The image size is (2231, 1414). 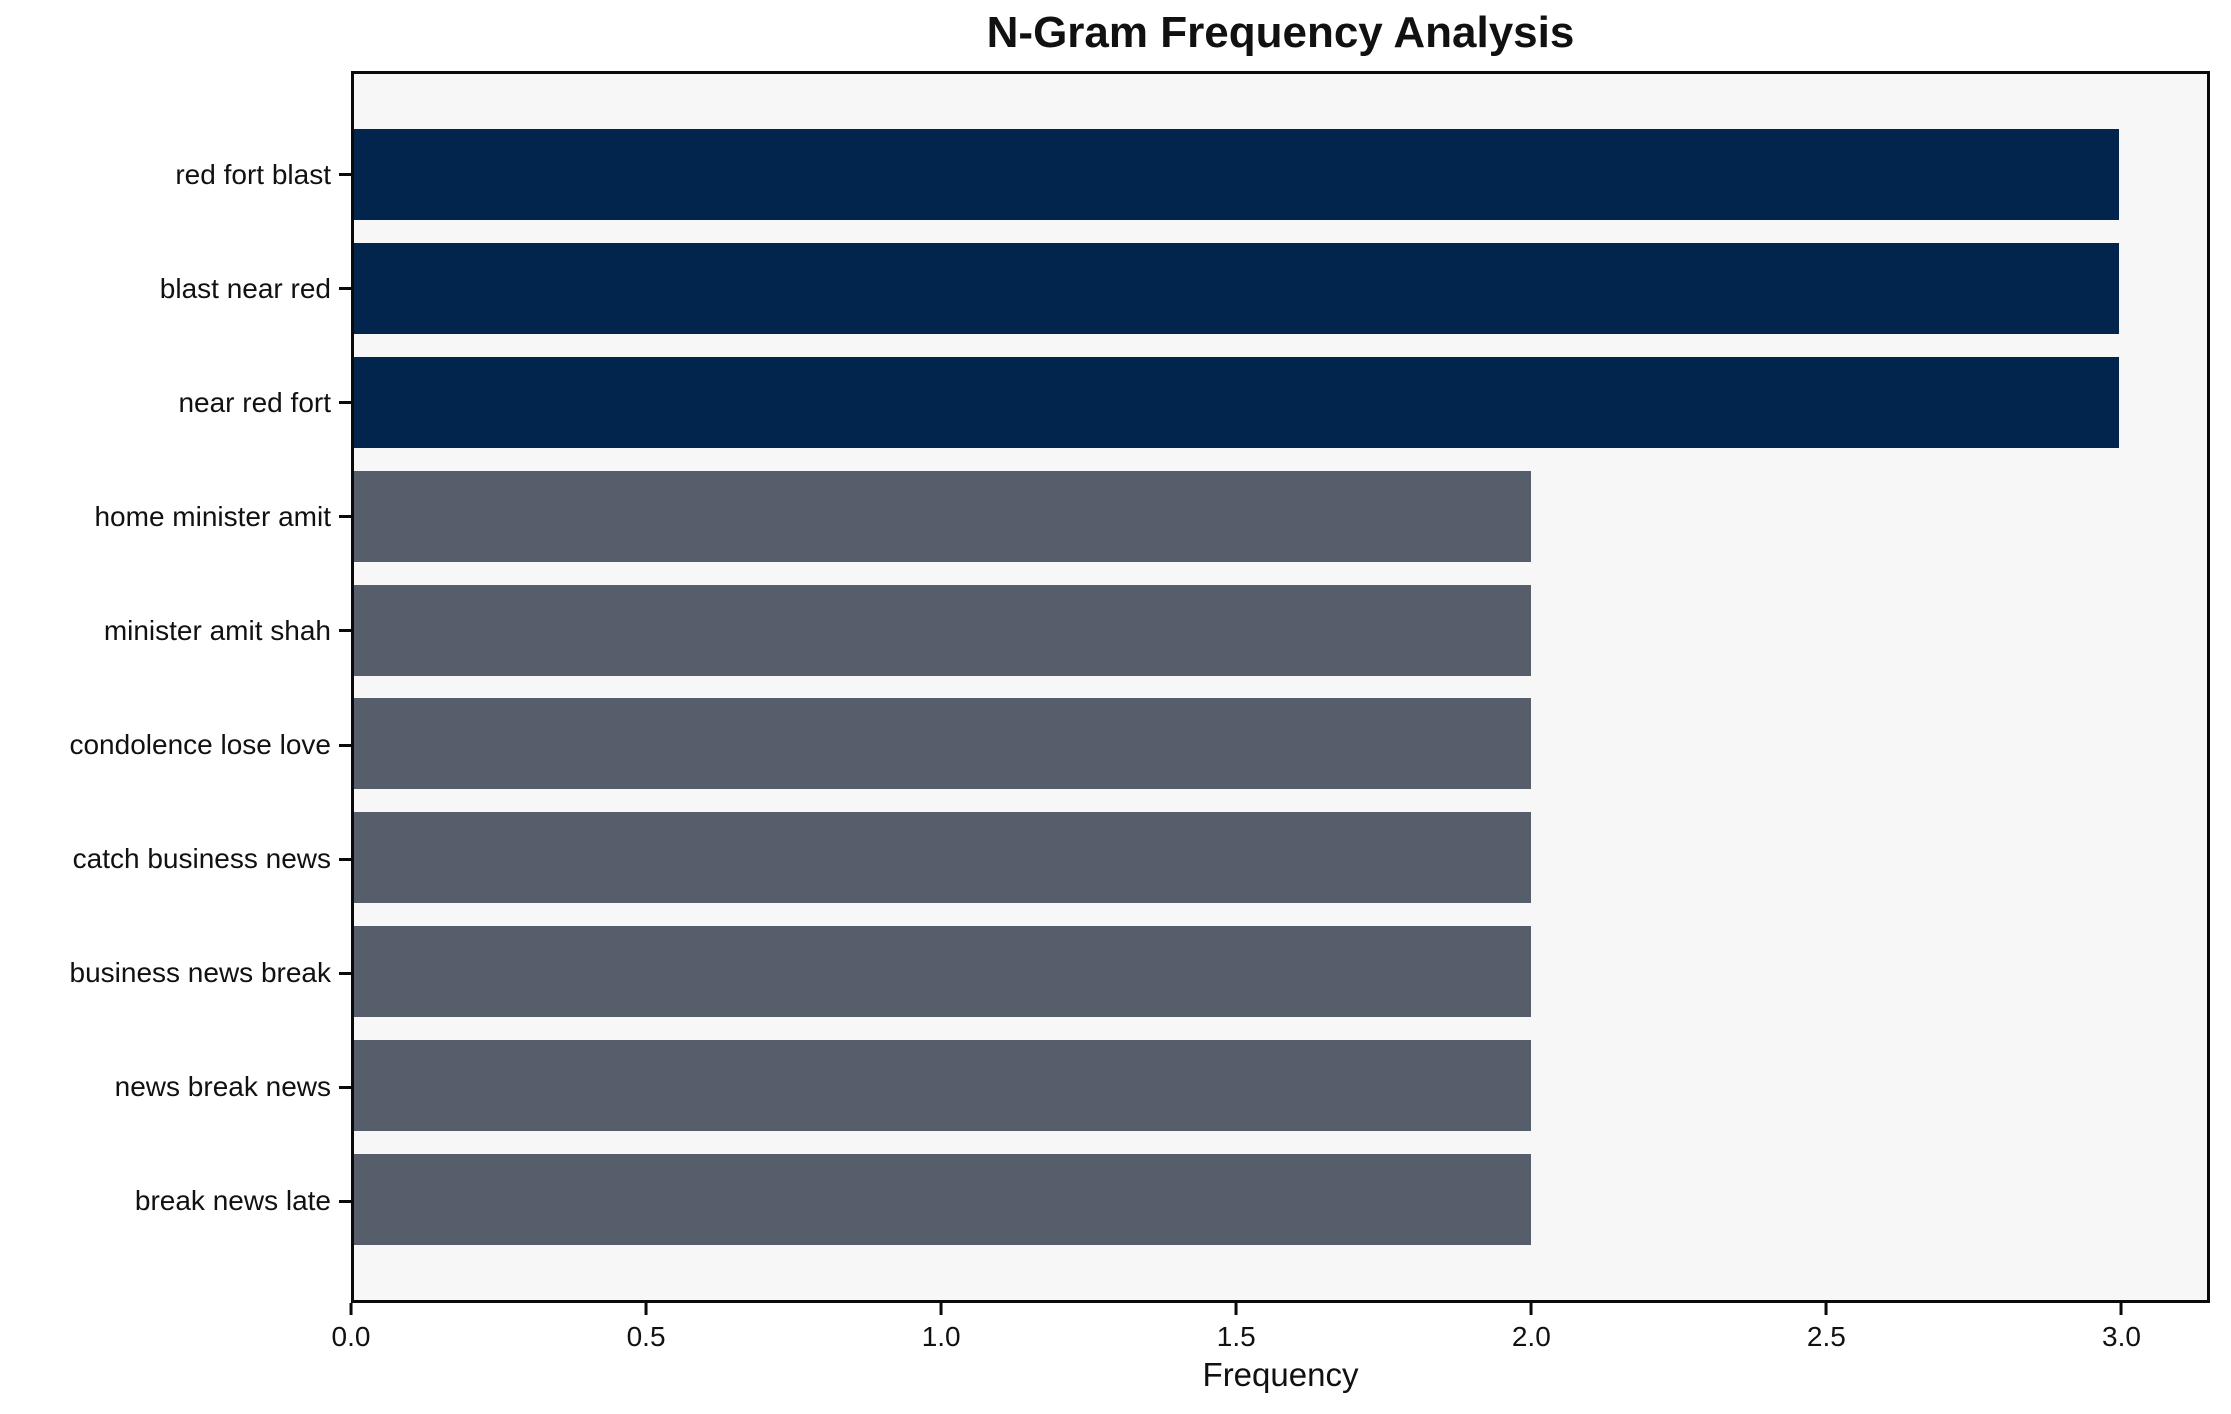 I want to click on x-tick-label: 0.5, so click(x=646, y=1336).